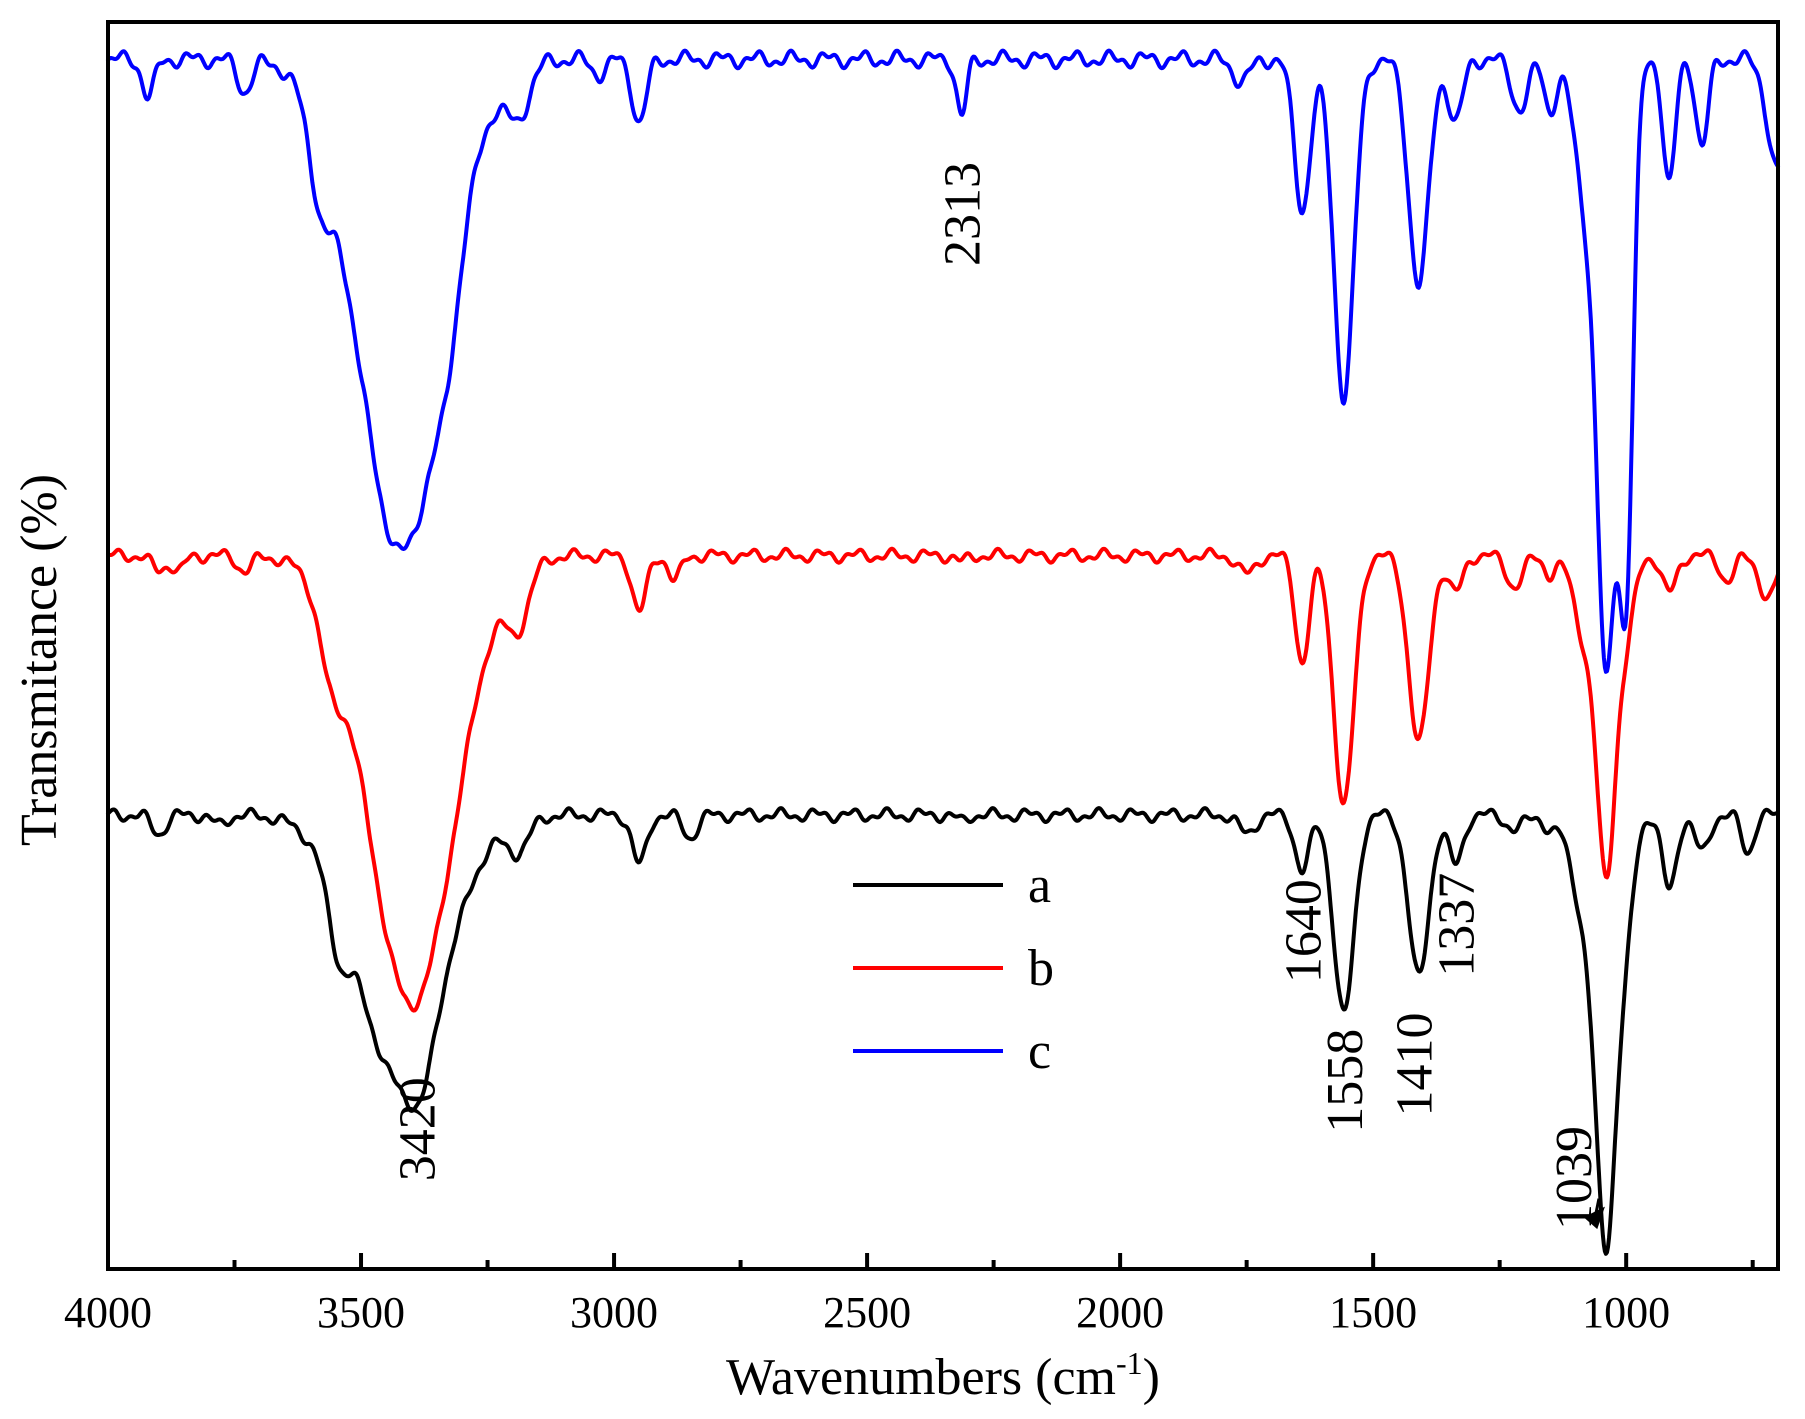 Image resolution: width=1805 pixels, height=1419 pixels. What do you see at coordinates (1041, 968) in the screenshot?
I see `legend-label-b: b` at bounding box center [1041, 968].